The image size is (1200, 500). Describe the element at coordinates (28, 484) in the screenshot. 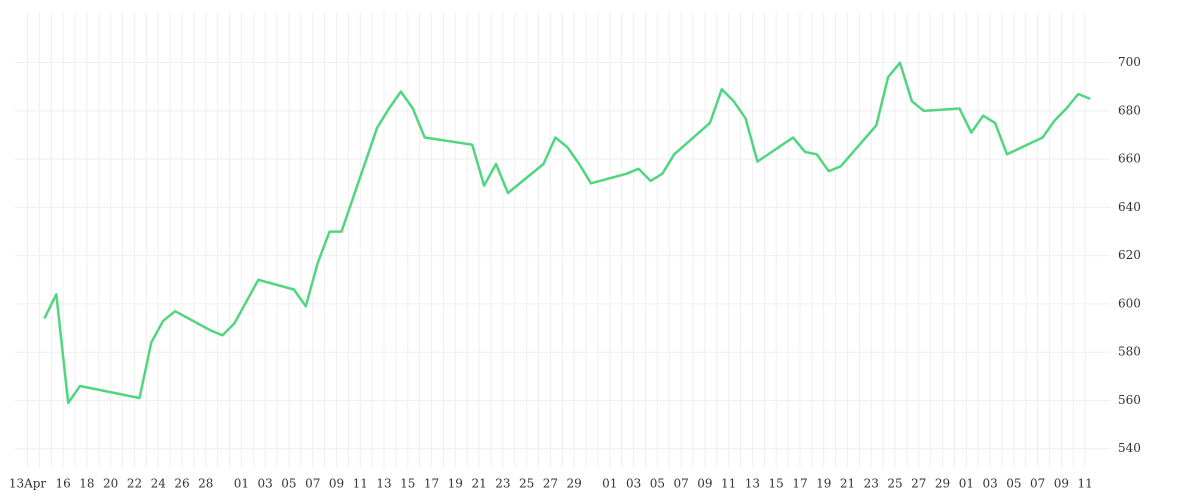

I see `x-tick-label: 13Apr` at that location.